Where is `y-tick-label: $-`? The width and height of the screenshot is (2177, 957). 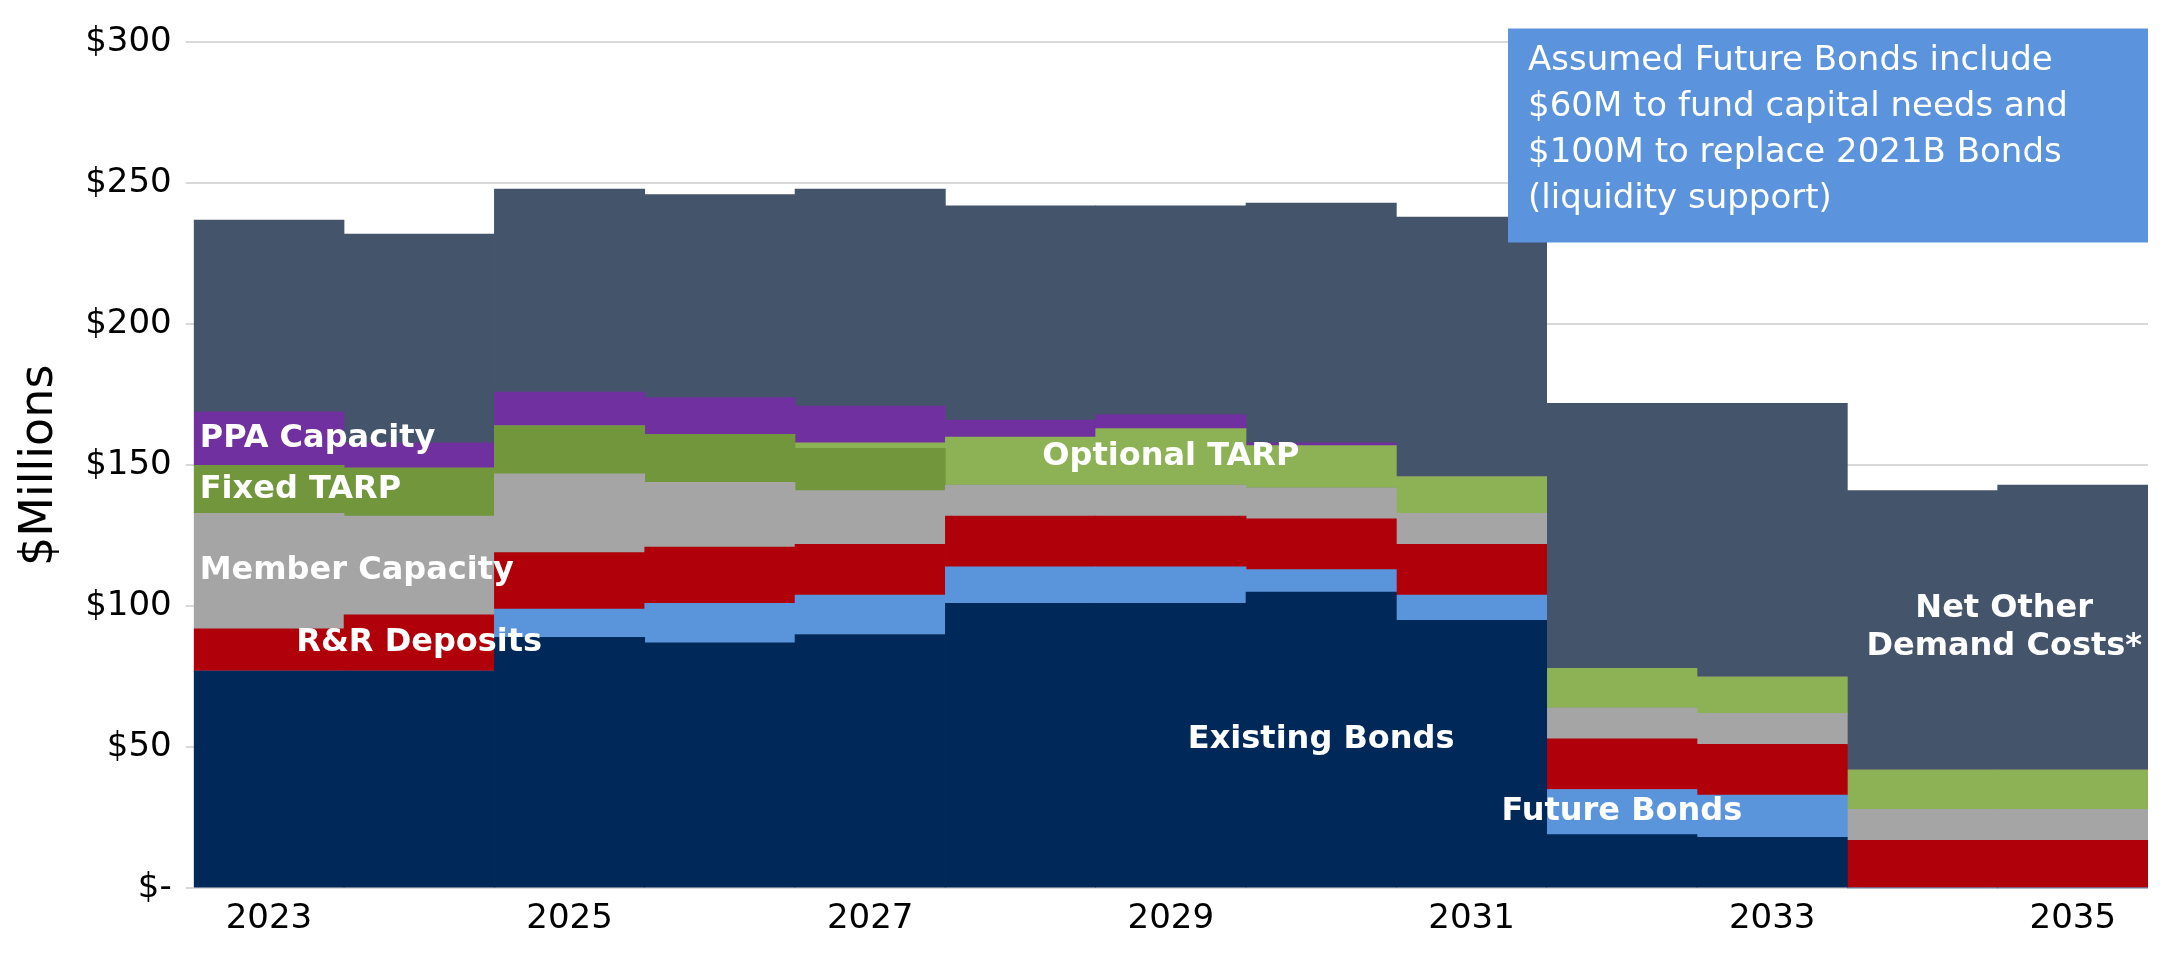
y-tick-label: $- is located at coordinates (154, 885).